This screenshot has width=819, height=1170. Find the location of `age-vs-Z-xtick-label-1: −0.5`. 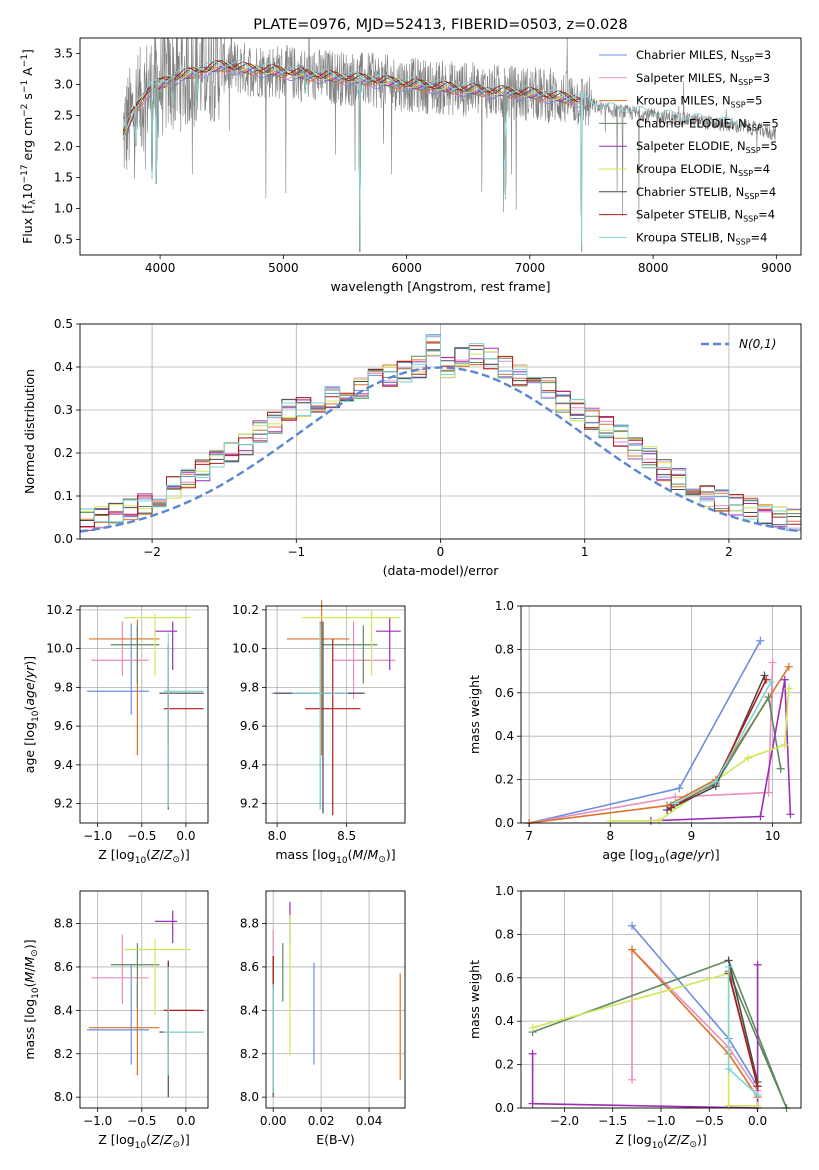

age-vs-Z-xtick-label-1: −0.5 is located at coordinates (141, 836).